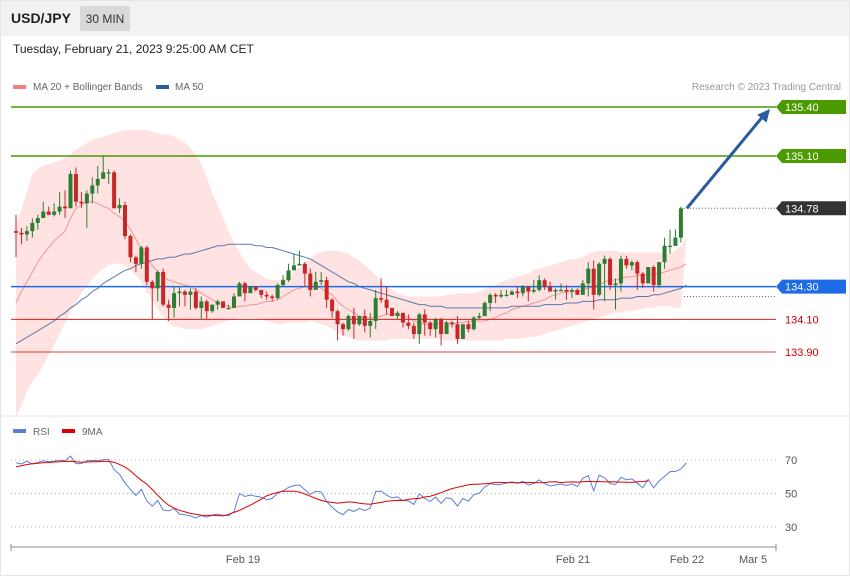 The width and height of the screenshot is (850, 576). What do you see at coordinates (19, 431) in the screenshot?
I see `legend-swatch-rsi` at bounding box center [19, 431].